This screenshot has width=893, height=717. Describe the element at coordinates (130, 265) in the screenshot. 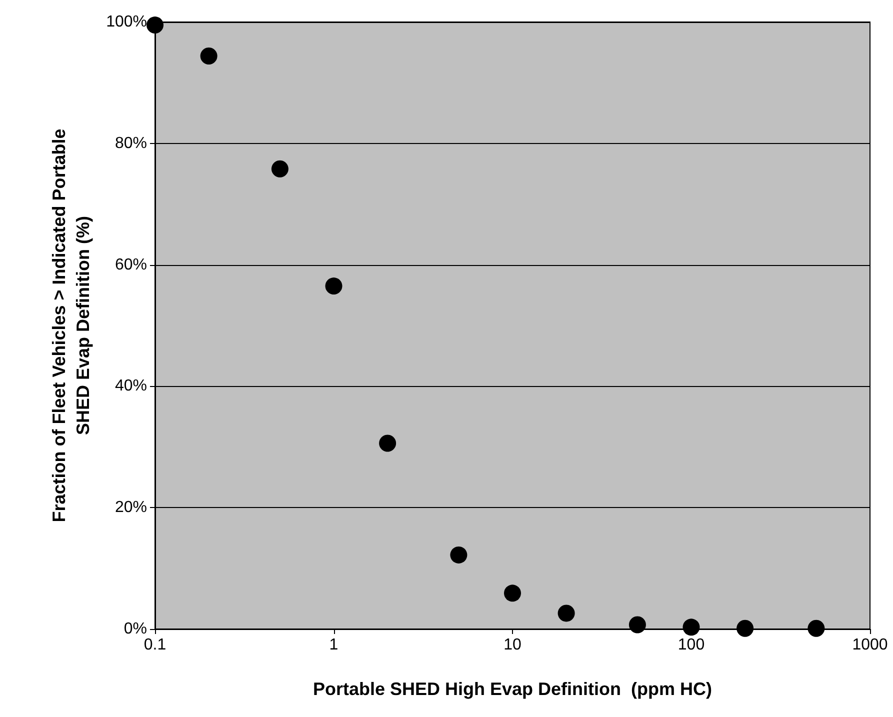

I see `y-tick-label: 60%` at that location.